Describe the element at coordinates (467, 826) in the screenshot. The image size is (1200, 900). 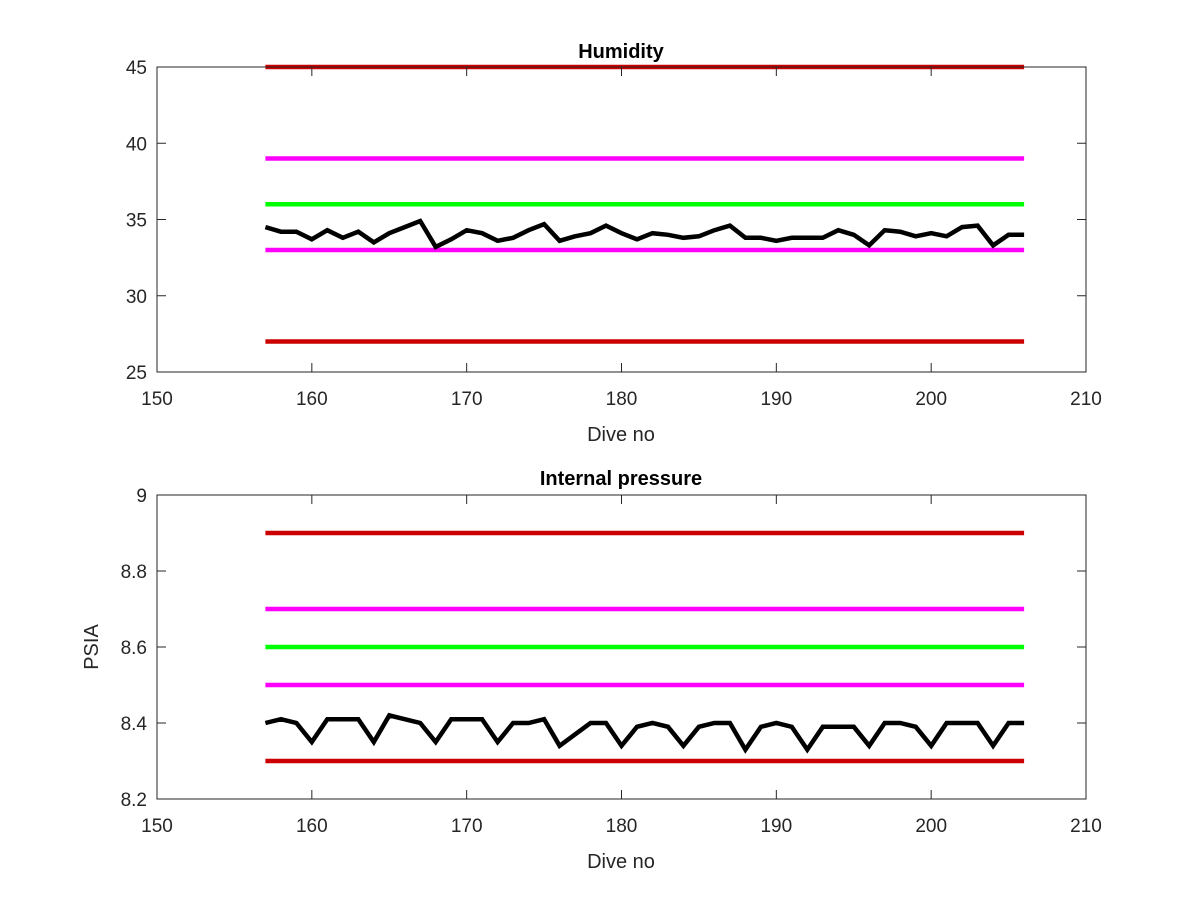
I see `pressure-x-tick-label-2: 170` at that location.